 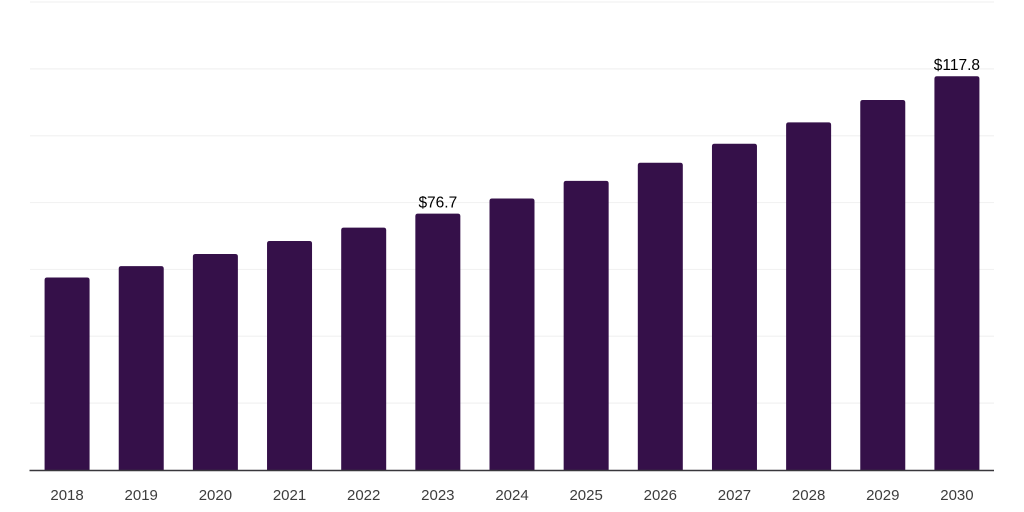 I want to click on x-tick-label-2019: 2019, so click(x=141, y=495).